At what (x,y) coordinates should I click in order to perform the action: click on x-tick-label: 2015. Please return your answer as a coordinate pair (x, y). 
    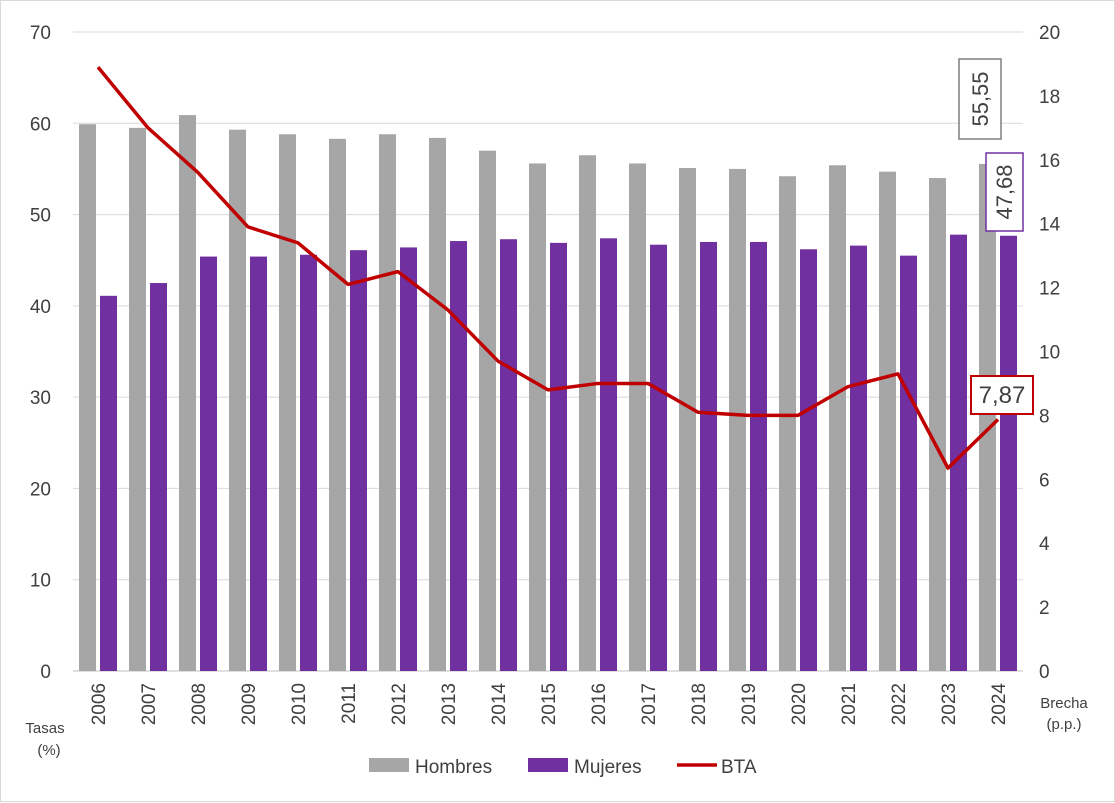
    Looking at the image, I should click on (549, 704).